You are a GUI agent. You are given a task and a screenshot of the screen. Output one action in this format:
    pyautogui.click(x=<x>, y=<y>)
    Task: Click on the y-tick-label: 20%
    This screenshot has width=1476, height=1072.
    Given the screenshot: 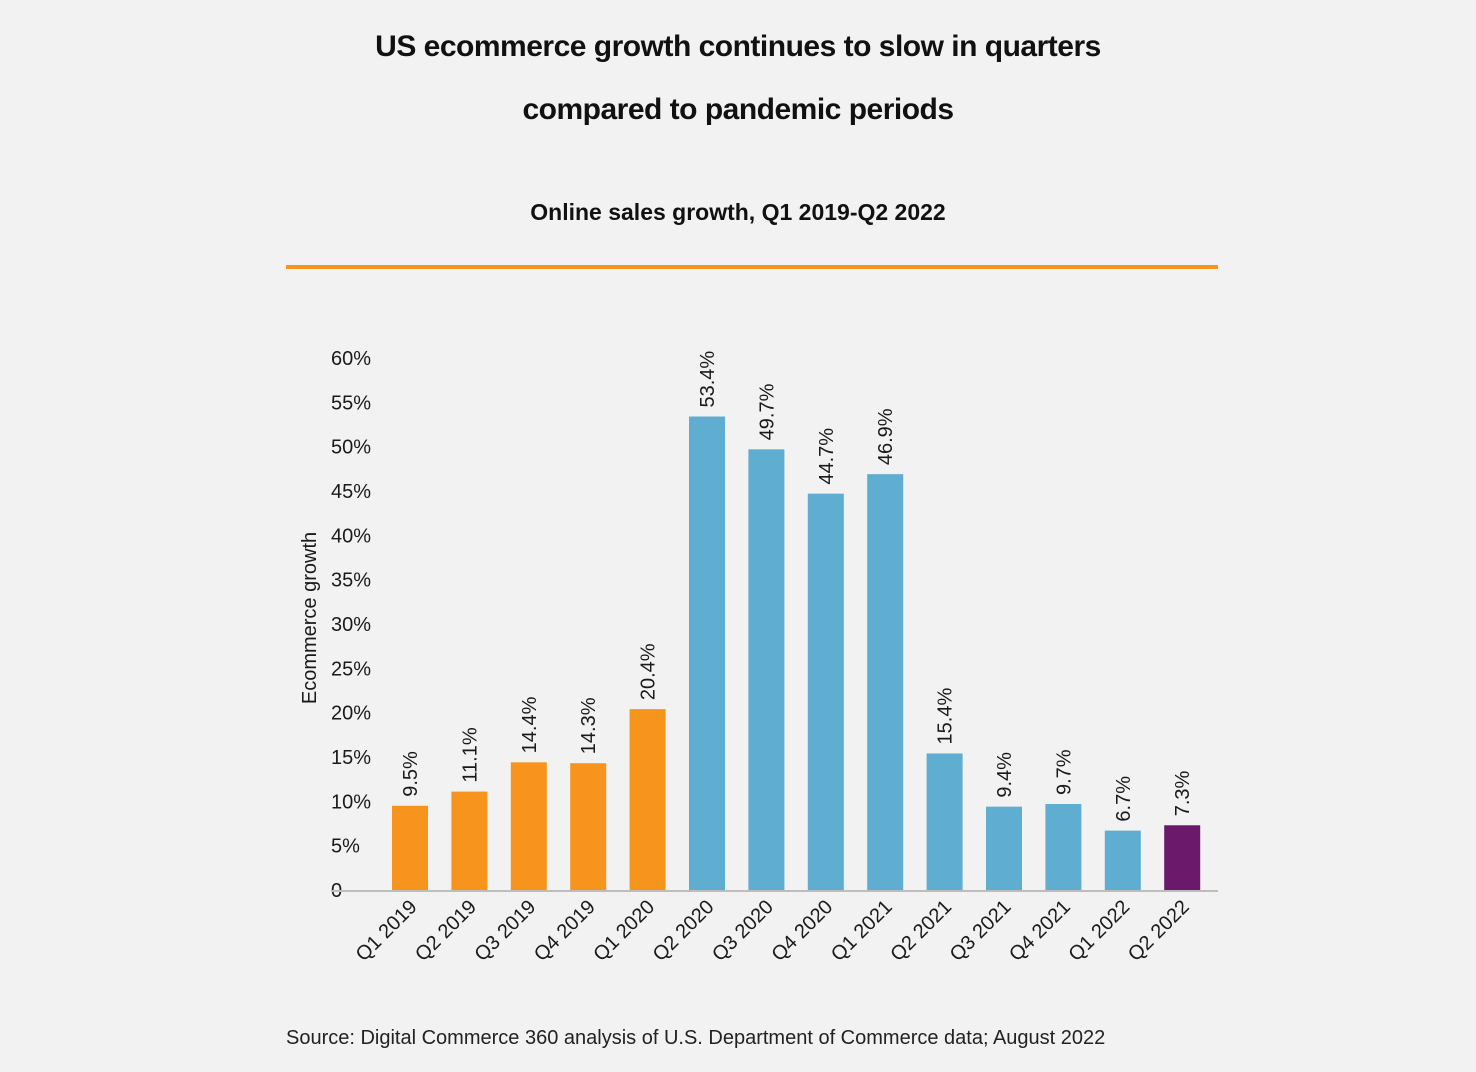 What is the action you would take?
    pyautogui.click(x=351, y=714)
    